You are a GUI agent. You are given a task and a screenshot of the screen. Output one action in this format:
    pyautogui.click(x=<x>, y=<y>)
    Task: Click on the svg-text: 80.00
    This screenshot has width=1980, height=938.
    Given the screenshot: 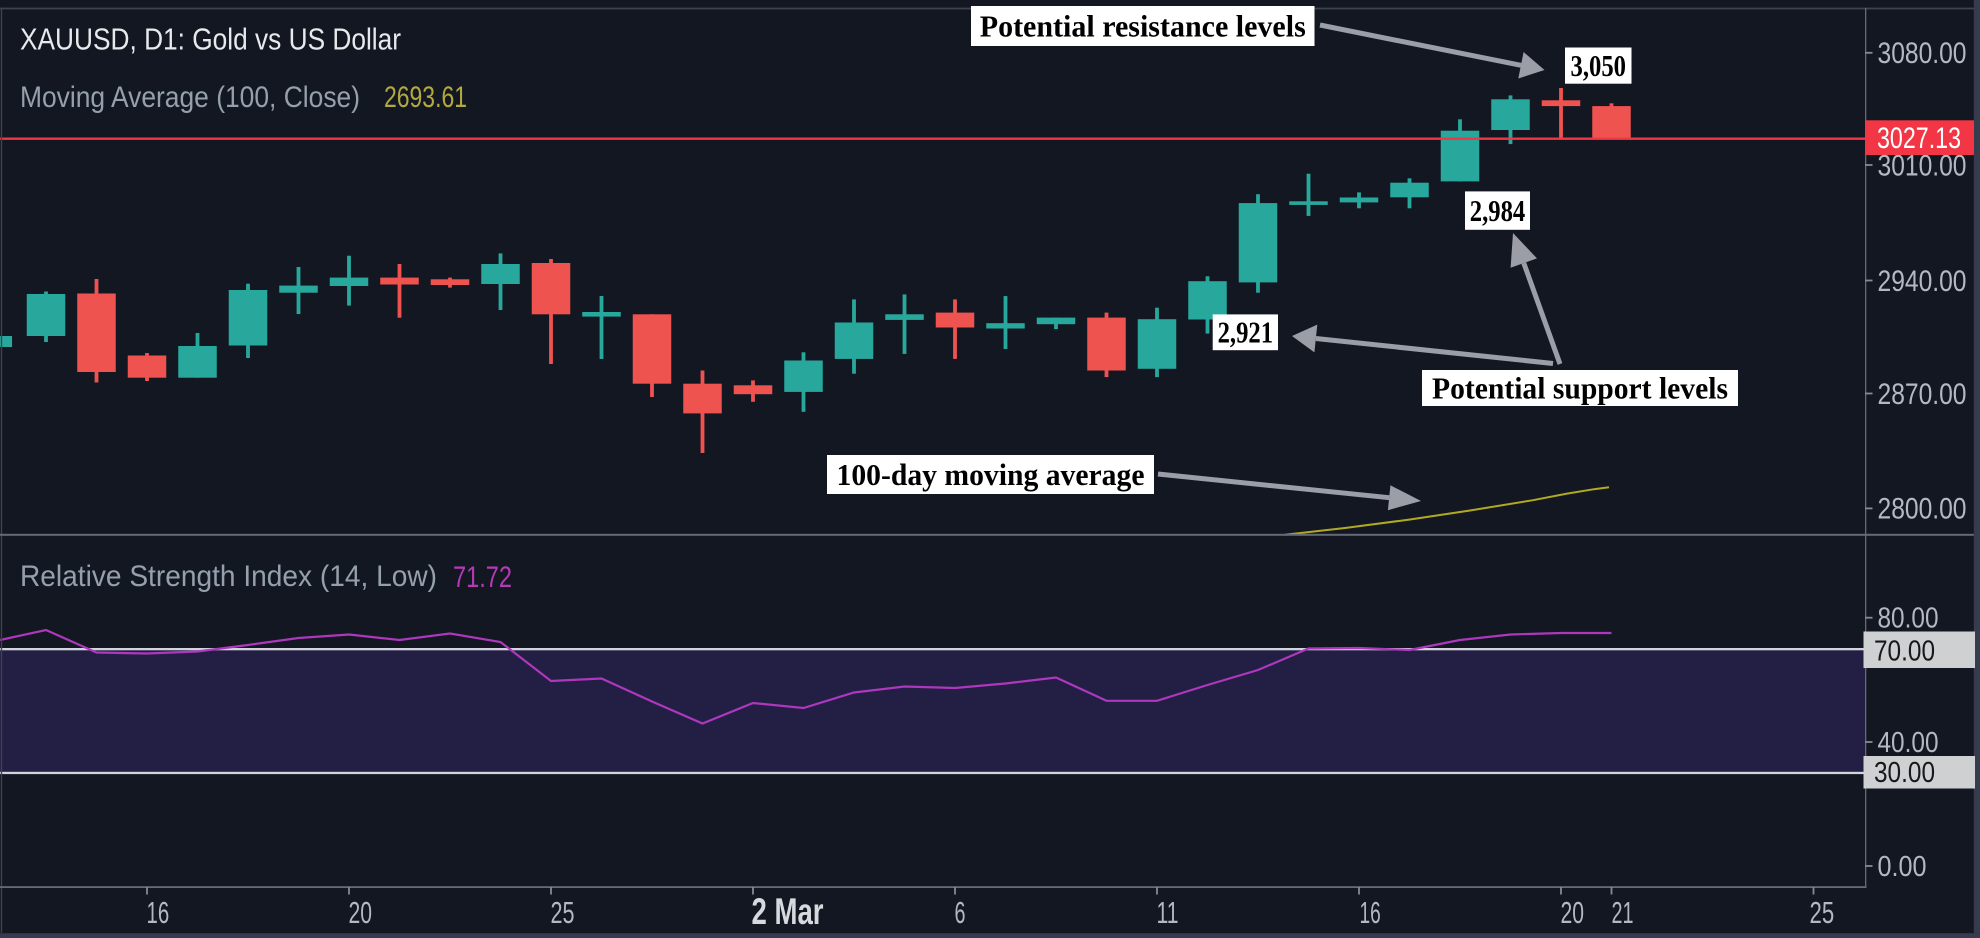 What is the action you would take?
    pyautogui.click(x=1908, y=619)
    